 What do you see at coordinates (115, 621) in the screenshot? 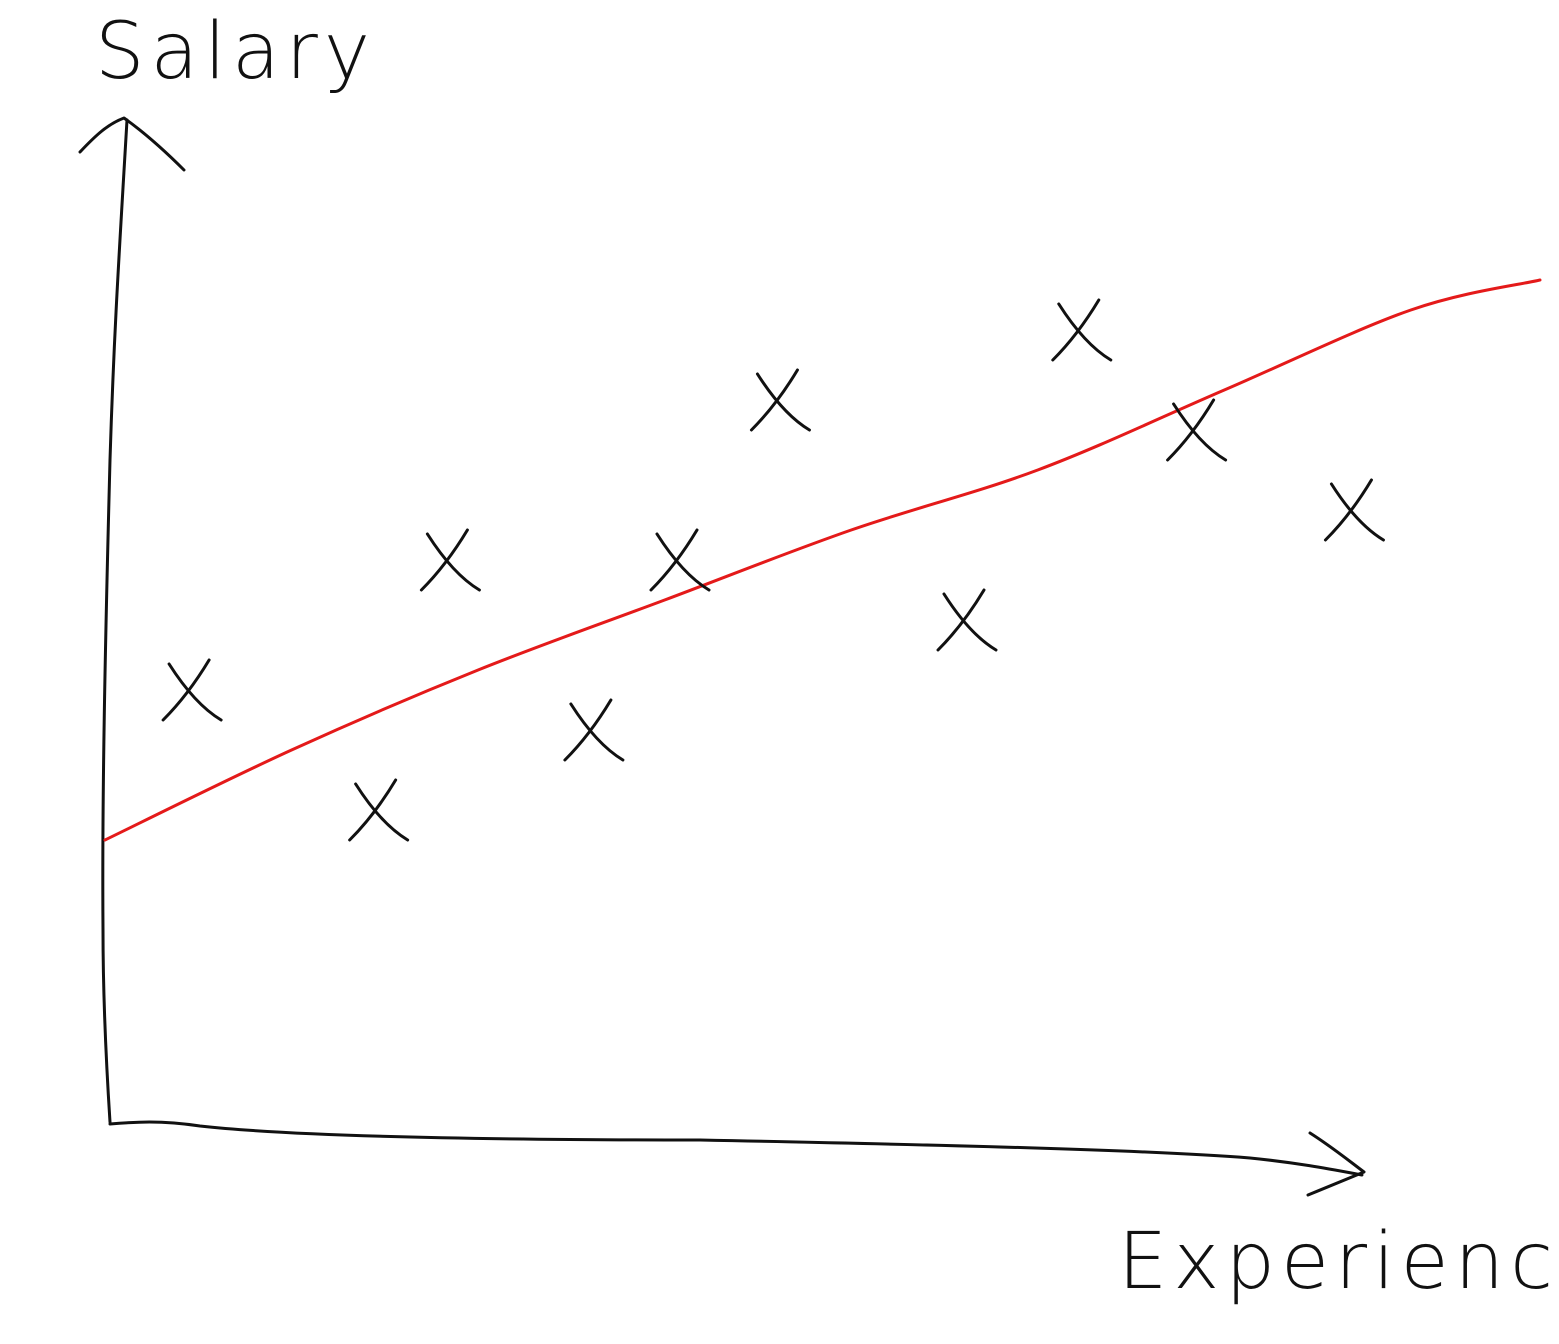
I see `y-axis-line` at bounding box center [115, 621].